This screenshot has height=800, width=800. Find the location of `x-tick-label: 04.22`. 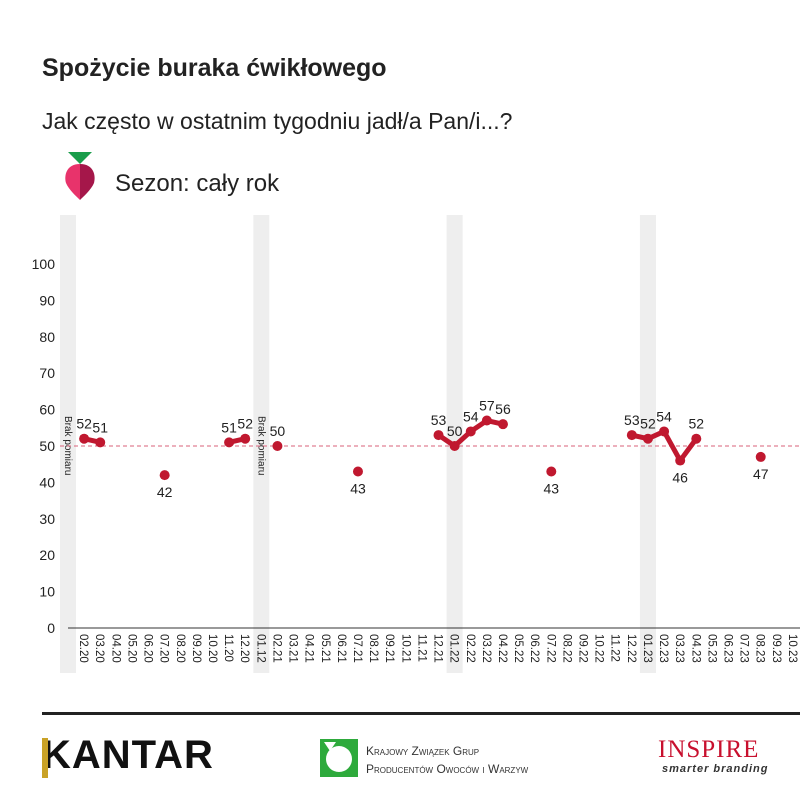

x-tick-label: 04.22 is located at coordinates (502, 648).